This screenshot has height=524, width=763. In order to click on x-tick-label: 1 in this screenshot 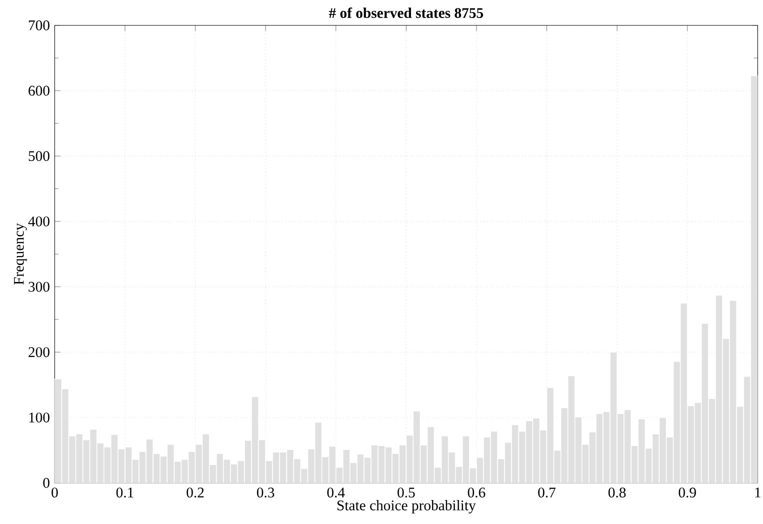, I will do `click(757, 492)`.